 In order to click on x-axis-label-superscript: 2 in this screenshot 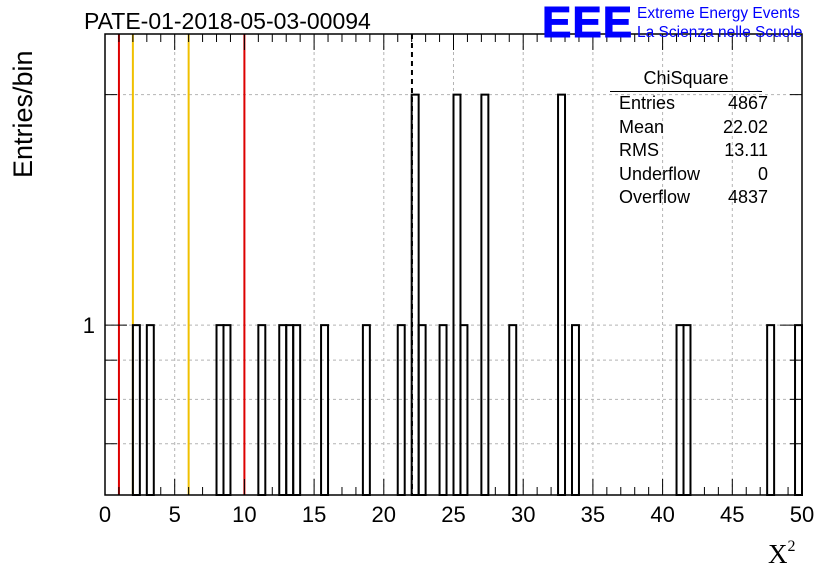, I will do `click(791, 546)`.